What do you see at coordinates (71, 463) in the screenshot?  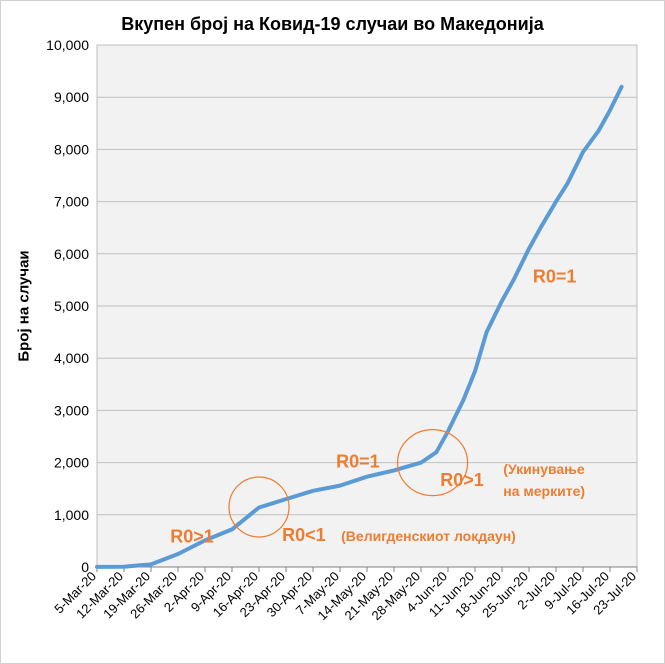 I see `y-tick-label: 2,000` at bounding box center [71, 463].